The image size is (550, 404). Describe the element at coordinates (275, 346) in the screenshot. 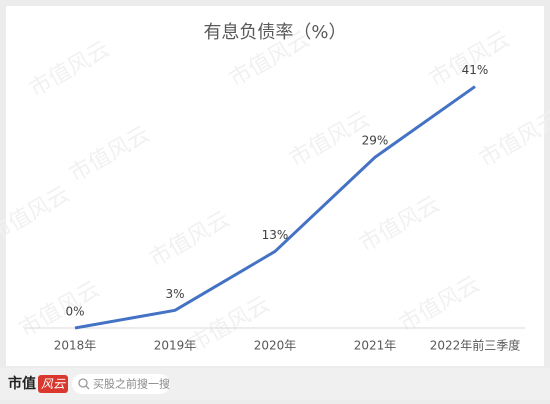

I see `x-tick-label: 2020年` at that location.